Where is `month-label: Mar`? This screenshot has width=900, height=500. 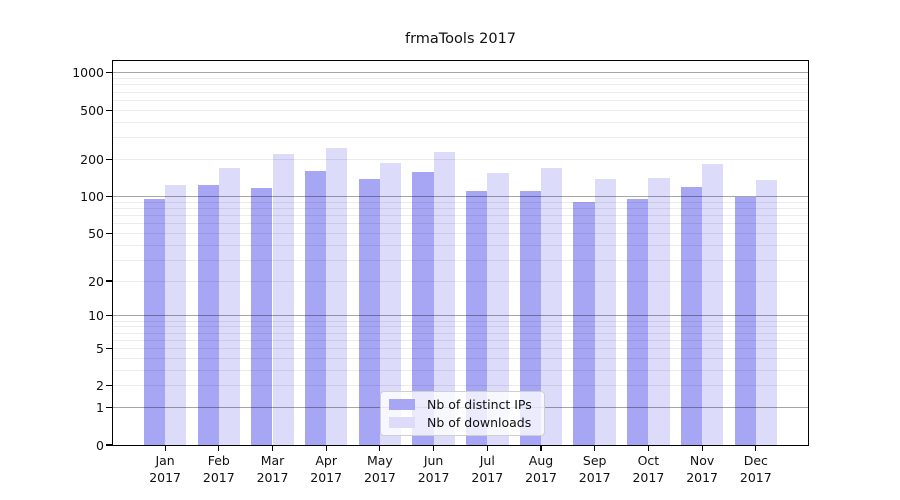 month-label: Mar is located at coordinates (272, 460).